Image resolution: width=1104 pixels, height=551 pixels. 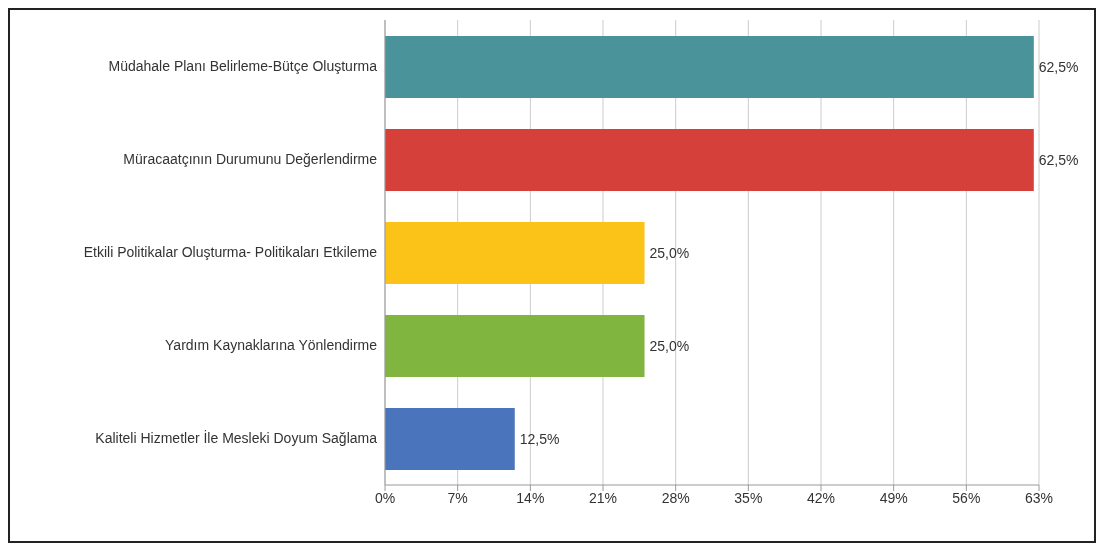 What do you see at coordinates (966, 497) in the screenshot?
I see `x-tick-label: 56%` at bounding box center [966, 497].